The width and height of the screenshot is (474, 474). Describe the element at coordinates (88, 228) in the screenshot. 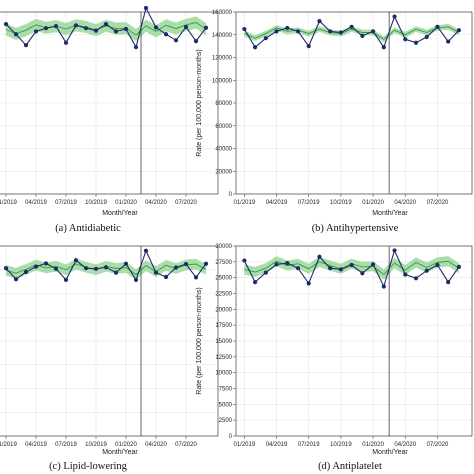

I see `panel-caption: (a) Antidiabetic` at that location.